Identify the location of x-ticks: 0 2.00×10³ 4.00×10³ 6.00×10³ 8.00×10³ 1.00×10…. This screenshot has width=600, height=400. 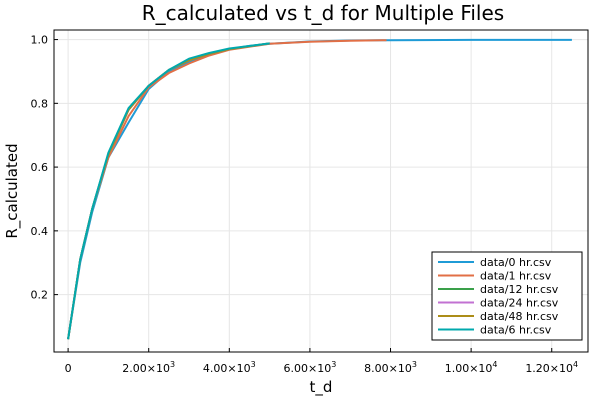
(321, 361).